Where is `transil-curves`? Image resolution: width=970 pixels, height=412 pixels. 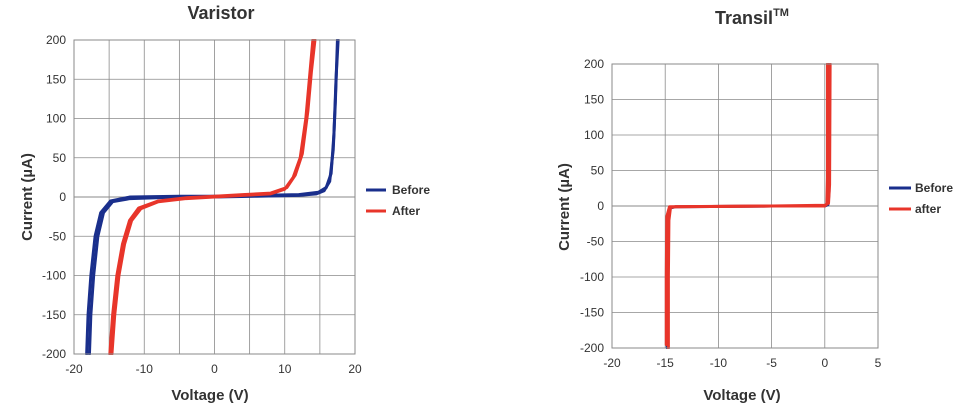 transil-curves is located at coordinates (748, 206).